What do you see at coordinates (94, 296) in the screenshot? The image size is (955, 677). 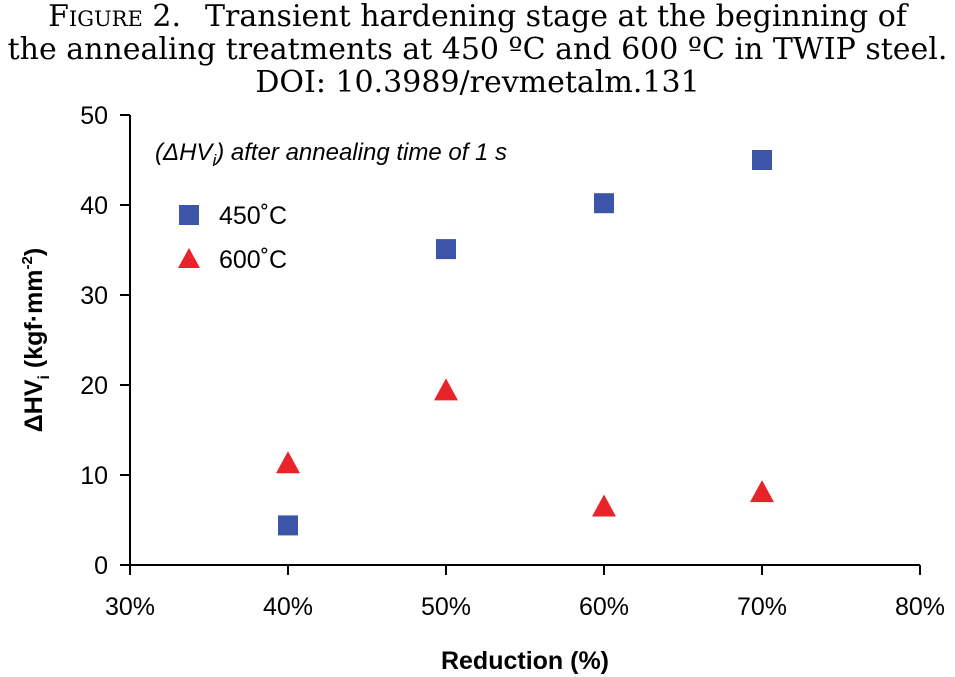 I see `y-tick-label: 30` at bounding box center [94, 296].